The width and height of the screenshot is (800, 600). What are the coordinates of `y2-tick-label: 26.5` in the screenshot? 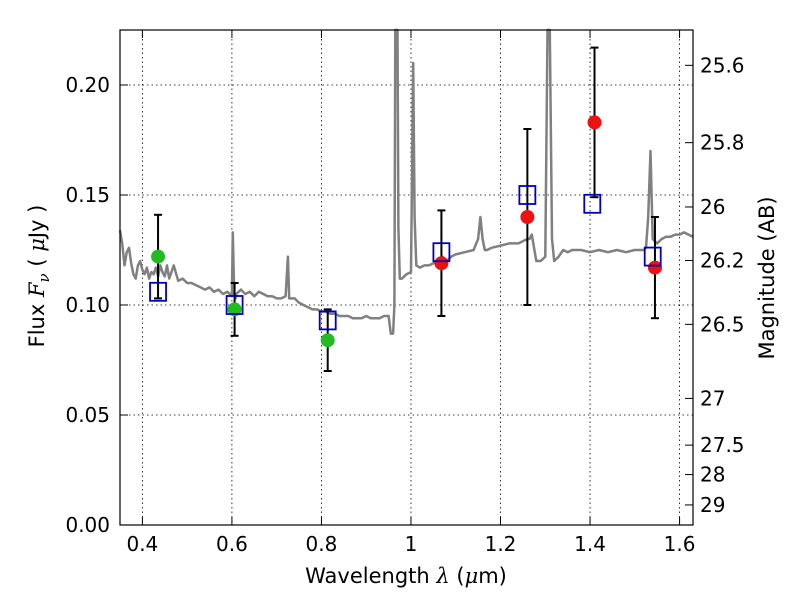 It's located at (722, 324).